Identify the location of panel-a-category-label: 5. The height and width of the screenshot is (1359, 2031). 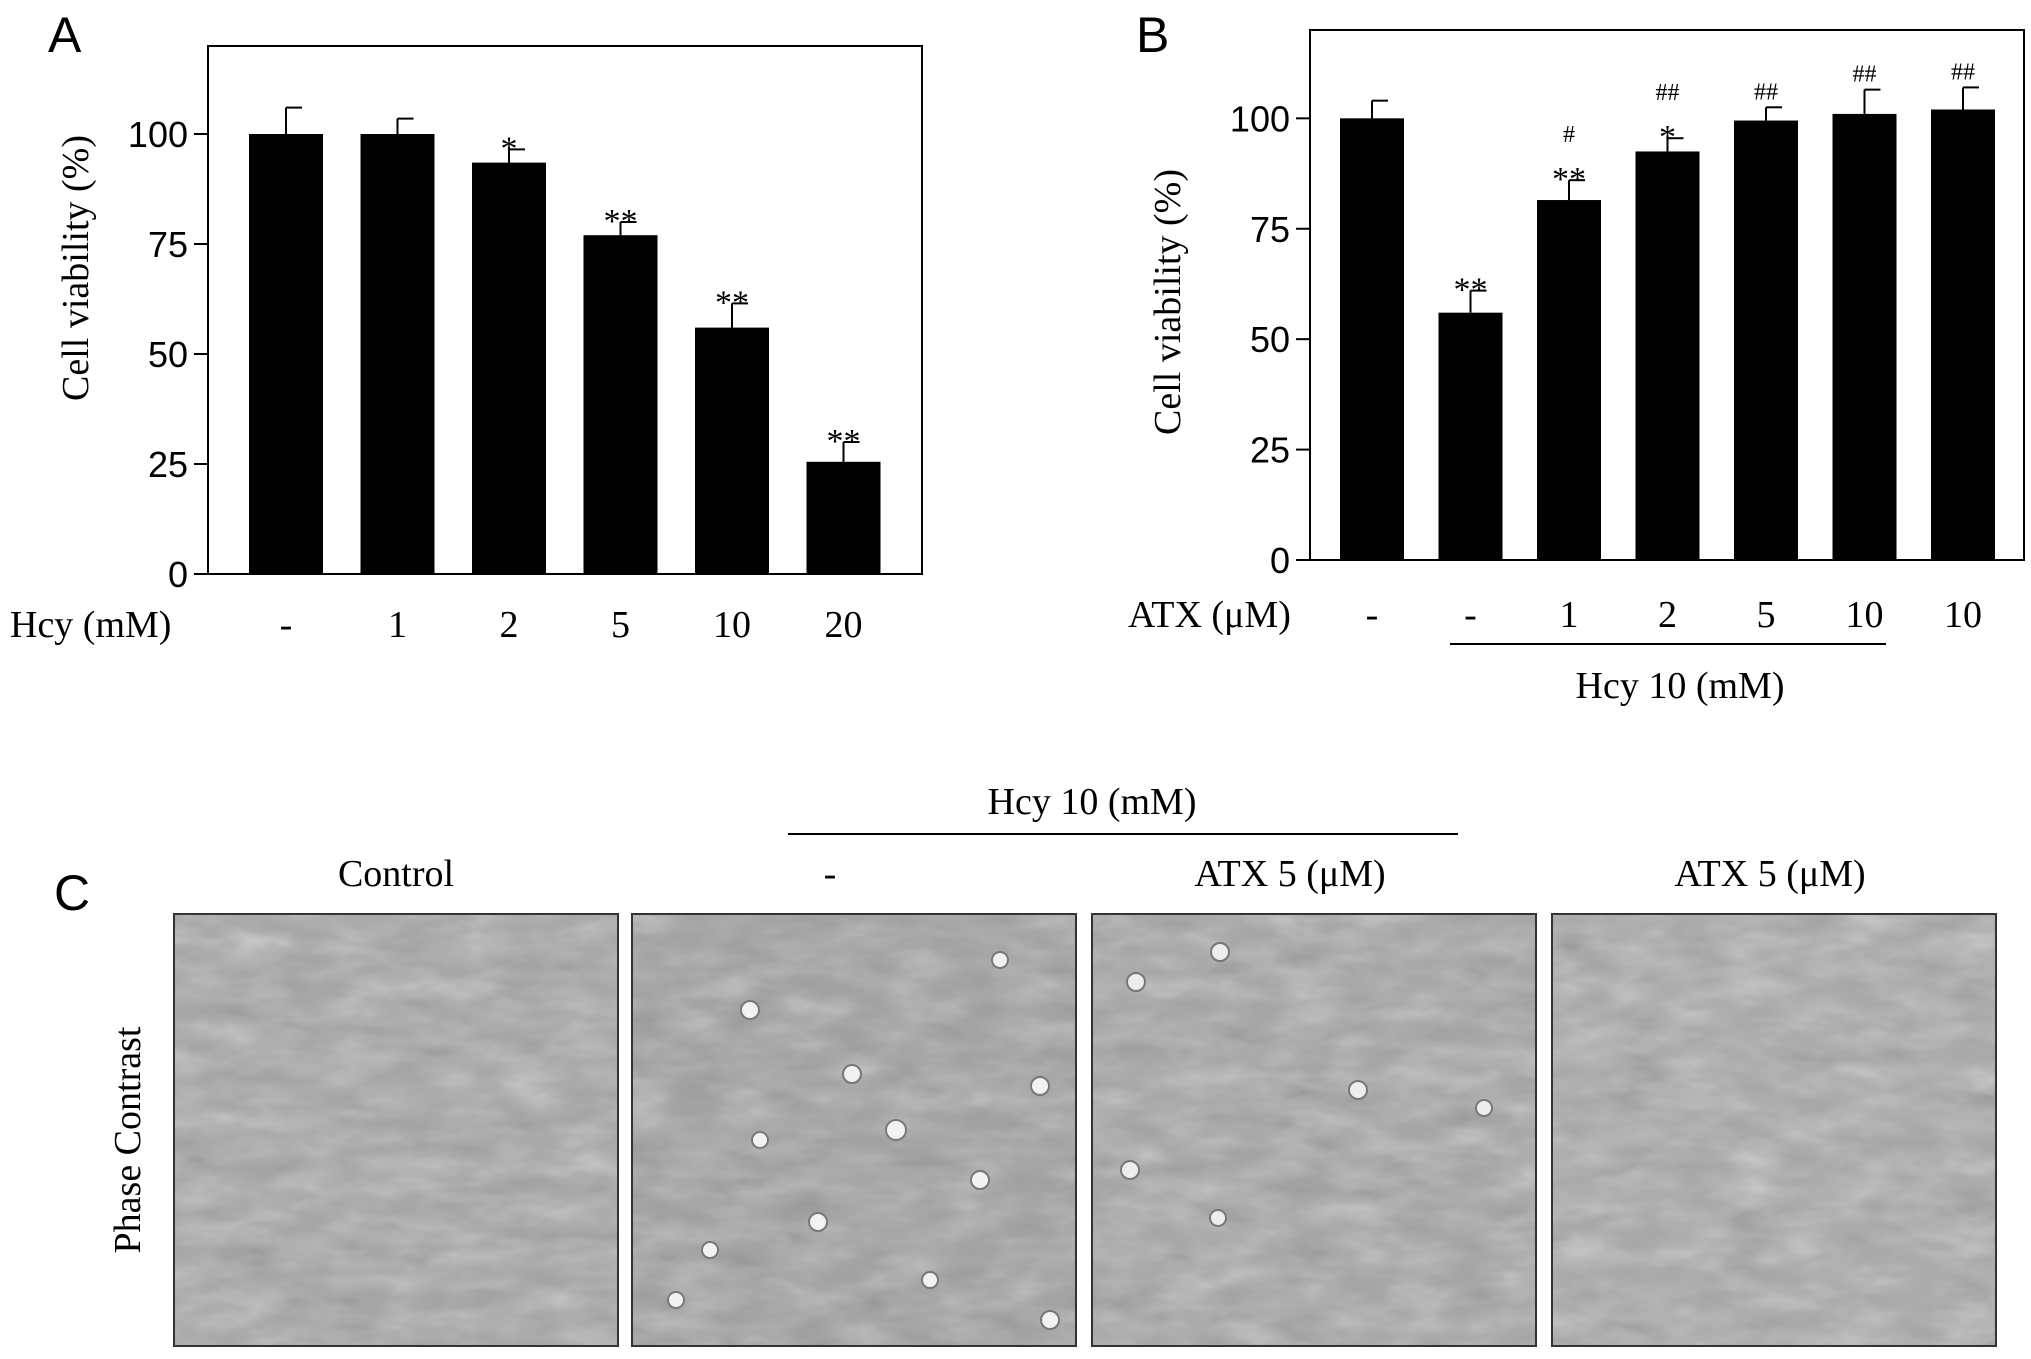
(620, 625).